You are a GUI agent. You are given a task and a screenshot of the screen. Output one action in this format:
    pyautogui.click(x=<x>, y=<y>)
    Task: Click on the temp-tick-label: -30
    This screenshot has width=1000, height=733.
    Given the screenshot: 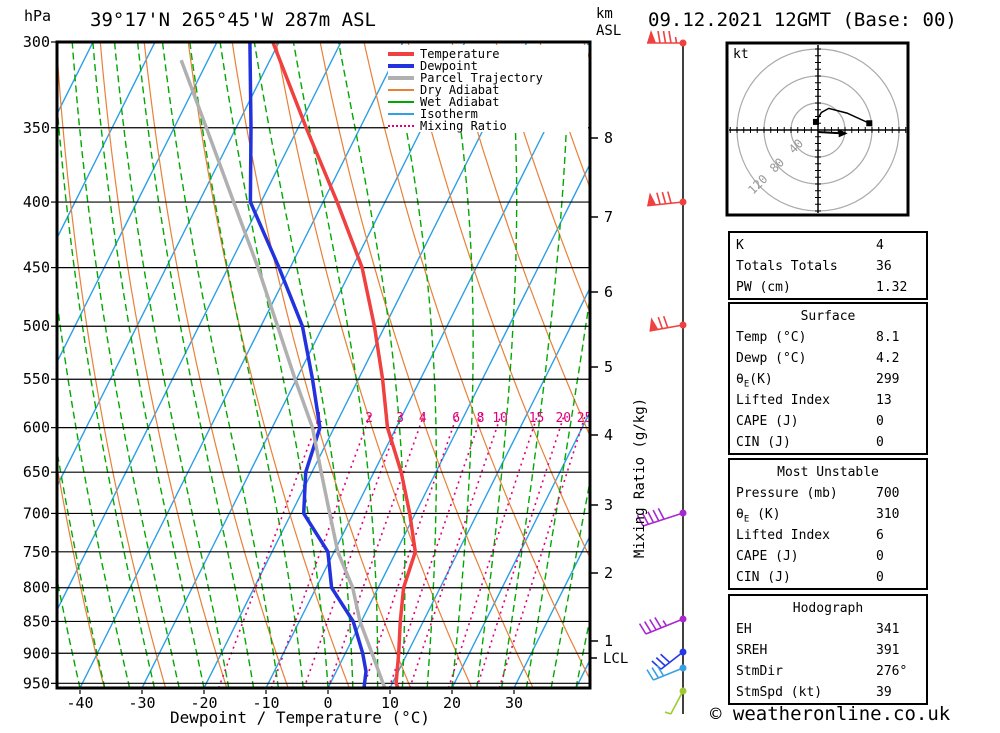 What is the action you would take?
    pyautogui.click(x=141, y=703)
    